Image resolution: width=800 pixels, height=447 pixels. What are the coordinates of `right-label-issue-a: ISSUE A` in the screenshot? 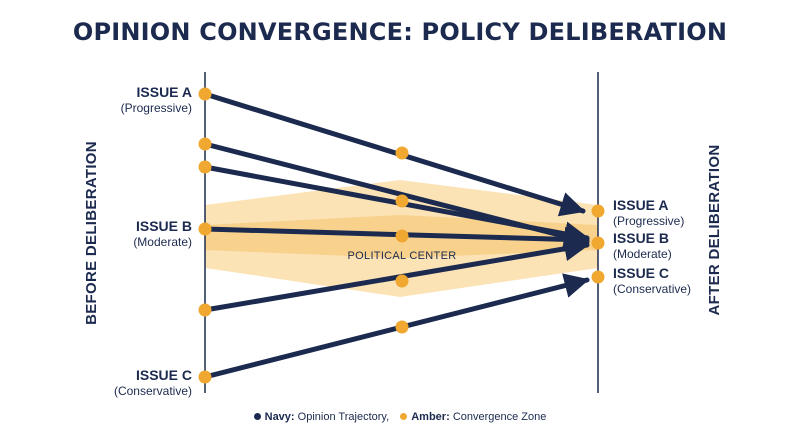 It's located at (641, 205).